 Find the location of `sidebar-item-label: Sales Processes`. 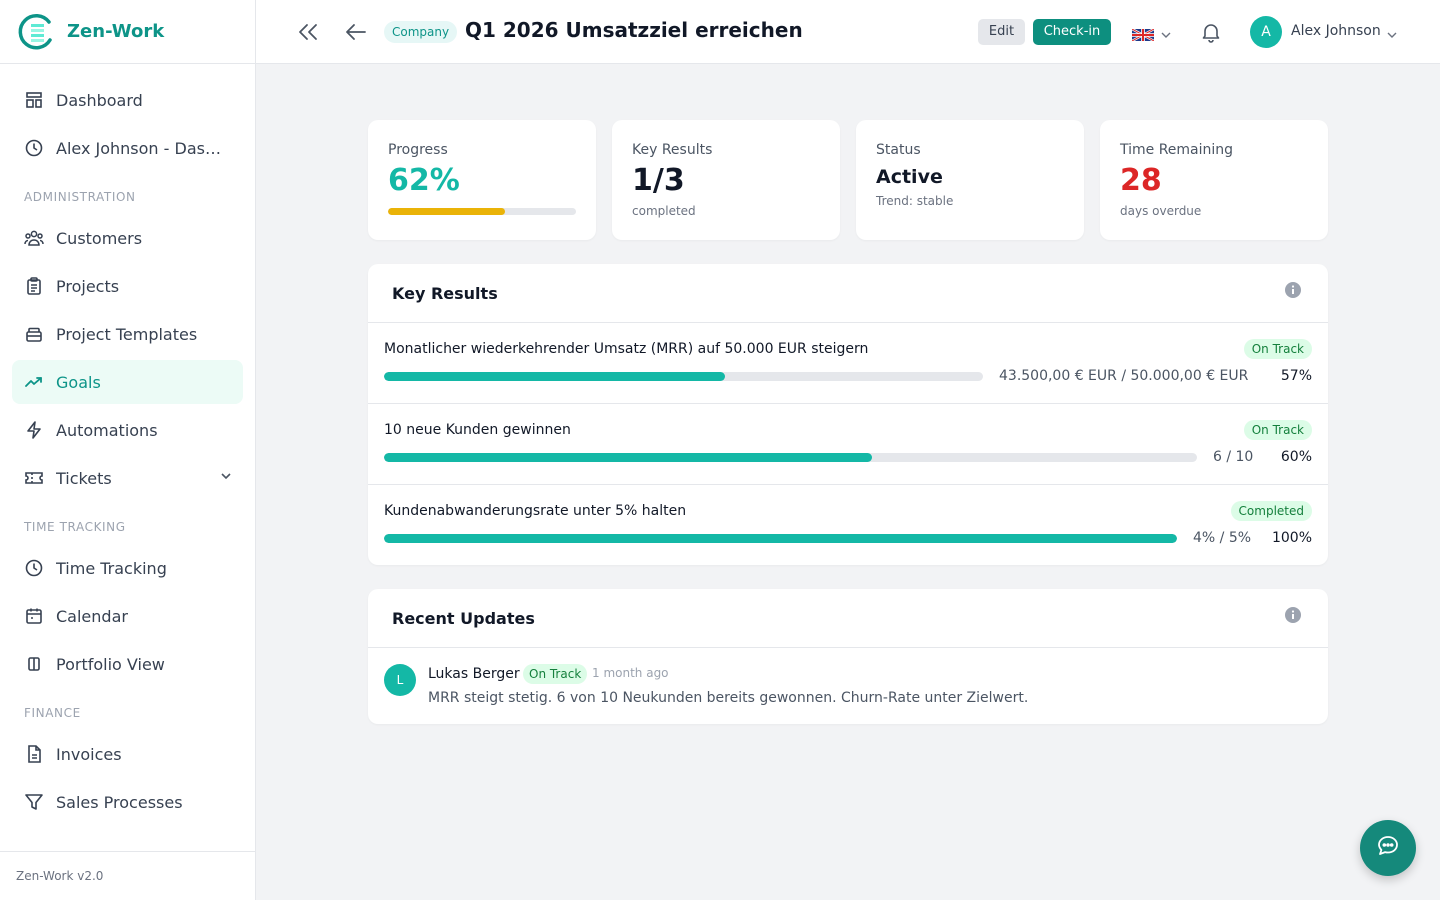

sidebar-item-label: Sales Processes is located at coordinates (119, 802).